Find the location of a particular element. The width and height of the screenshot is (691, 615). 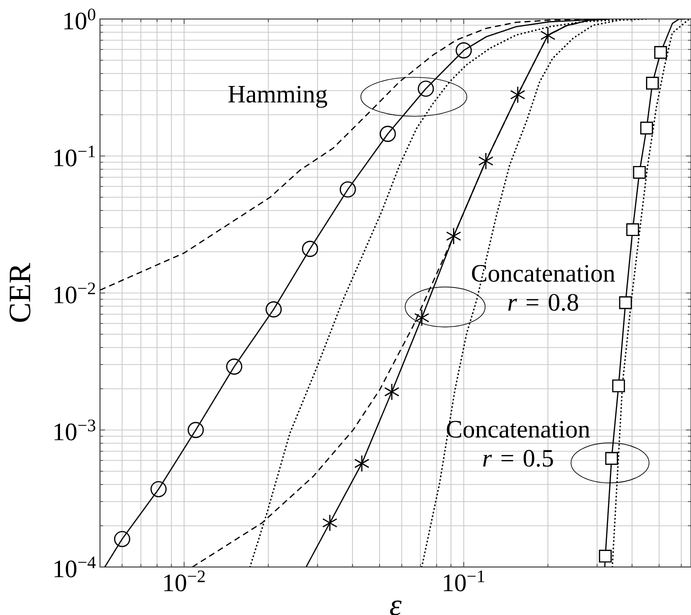

y-tick-label: 10$^{−2}$ is located at coordinates (75, 293).